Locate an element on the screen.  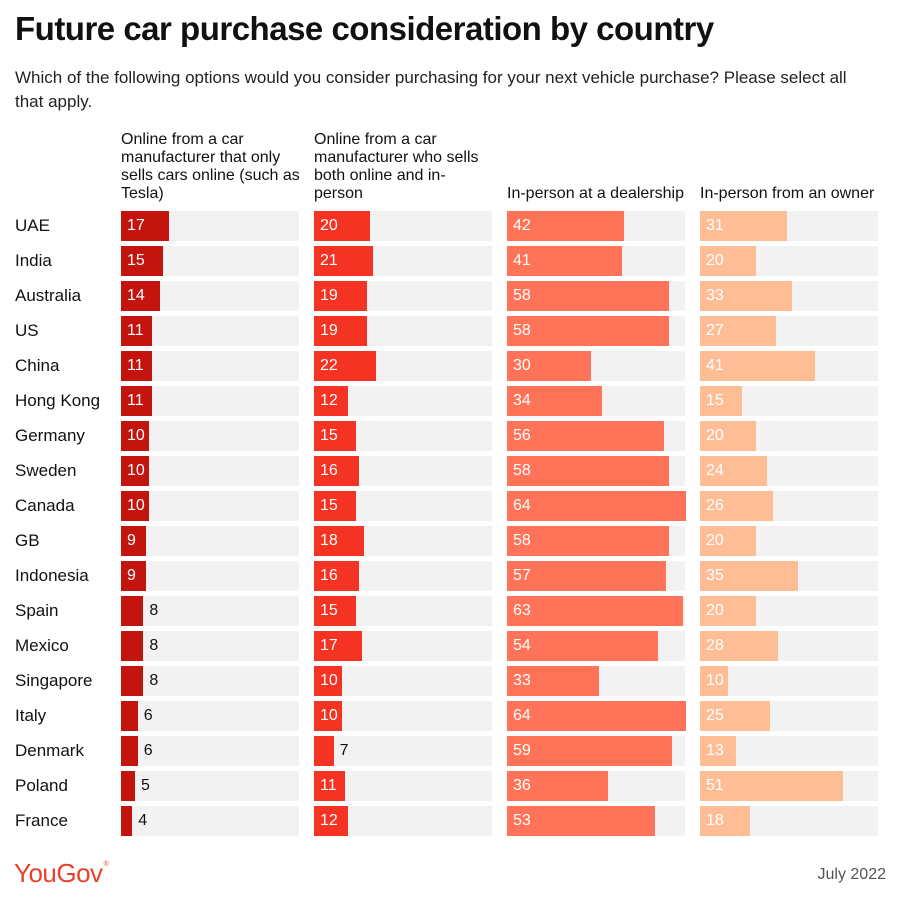
country-label: Singapore is located at coordinates (54, 680).